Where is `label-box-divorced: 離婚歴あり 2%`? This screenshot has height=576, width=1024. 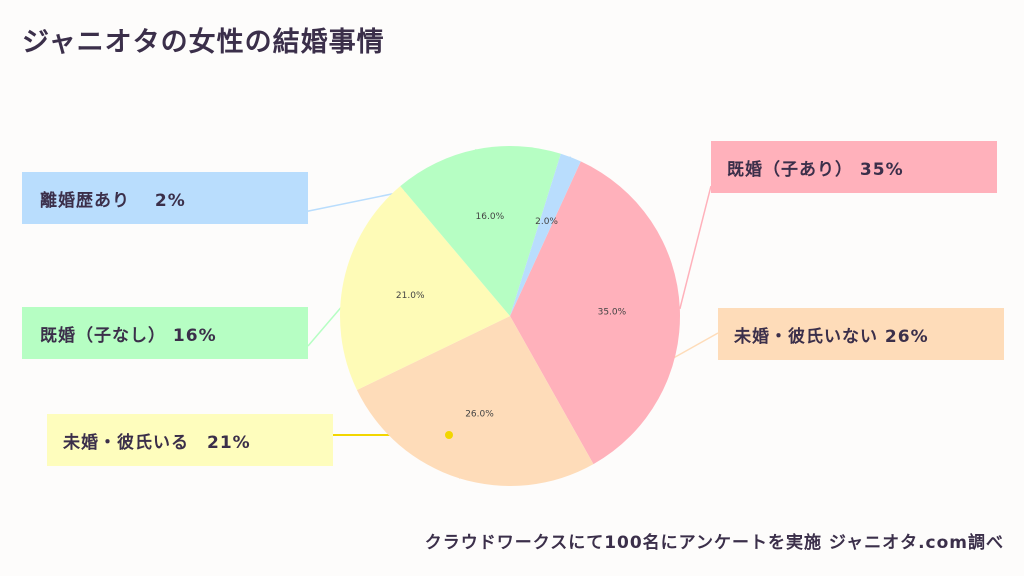 label-box-divorced: 離婚歴あり 2% is located at coordinates (165, 198).